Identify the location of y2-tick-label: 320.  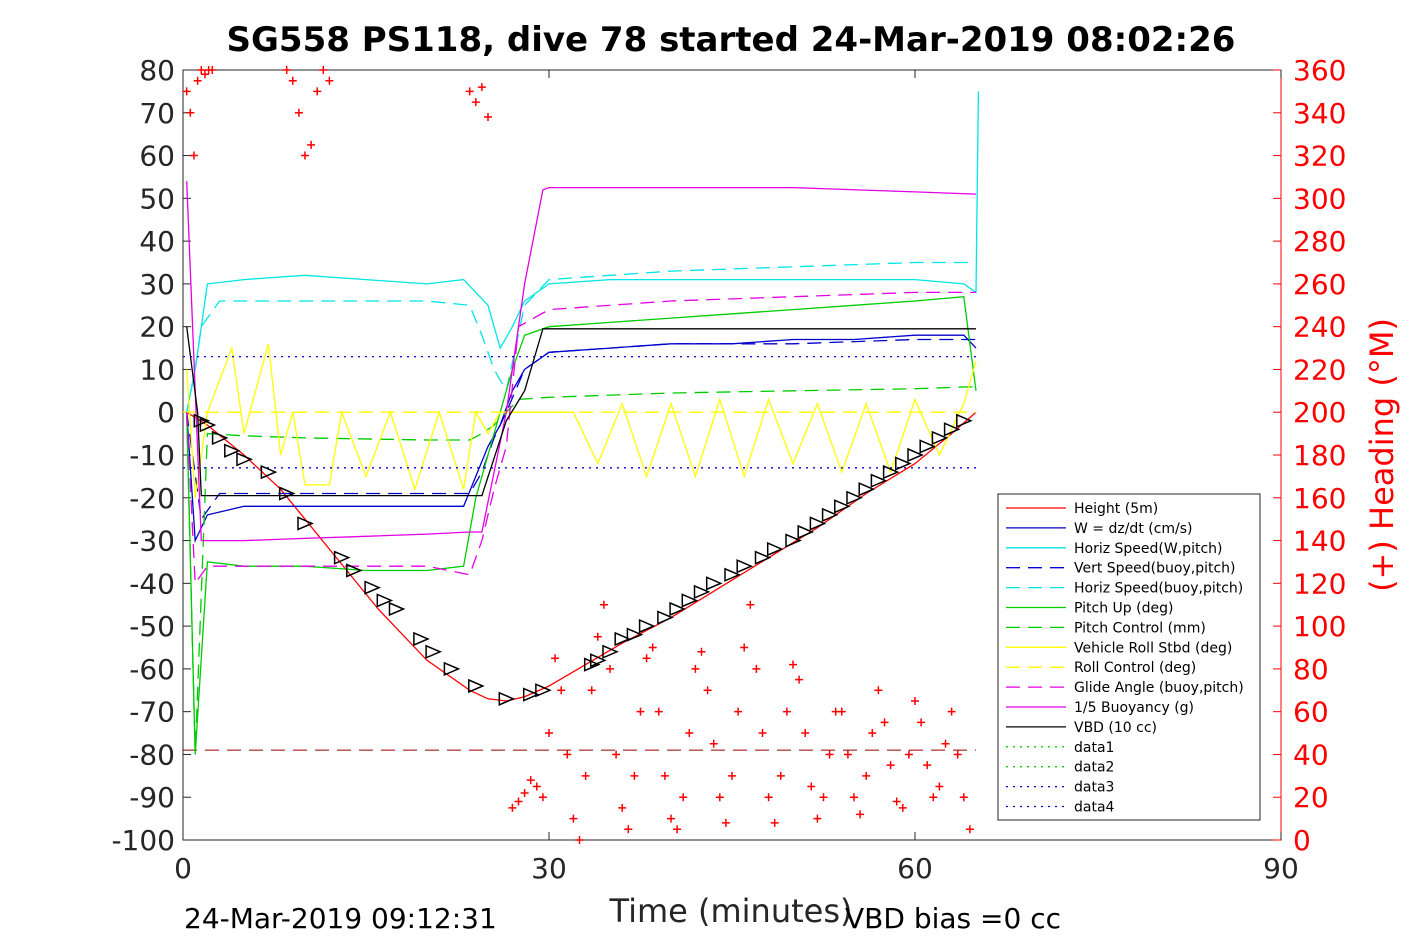
(1319, 156).